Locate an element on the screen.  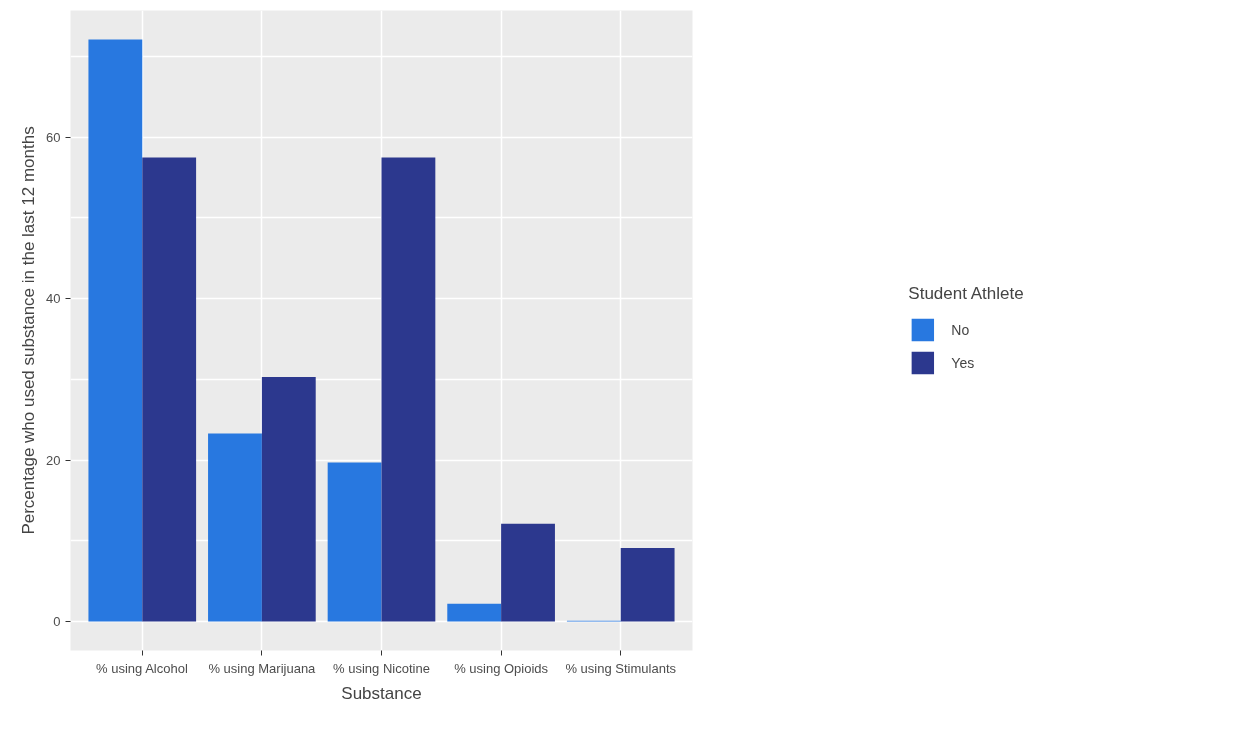
x-tick-label: % using Nicotine is located at coordinates (381, 668).